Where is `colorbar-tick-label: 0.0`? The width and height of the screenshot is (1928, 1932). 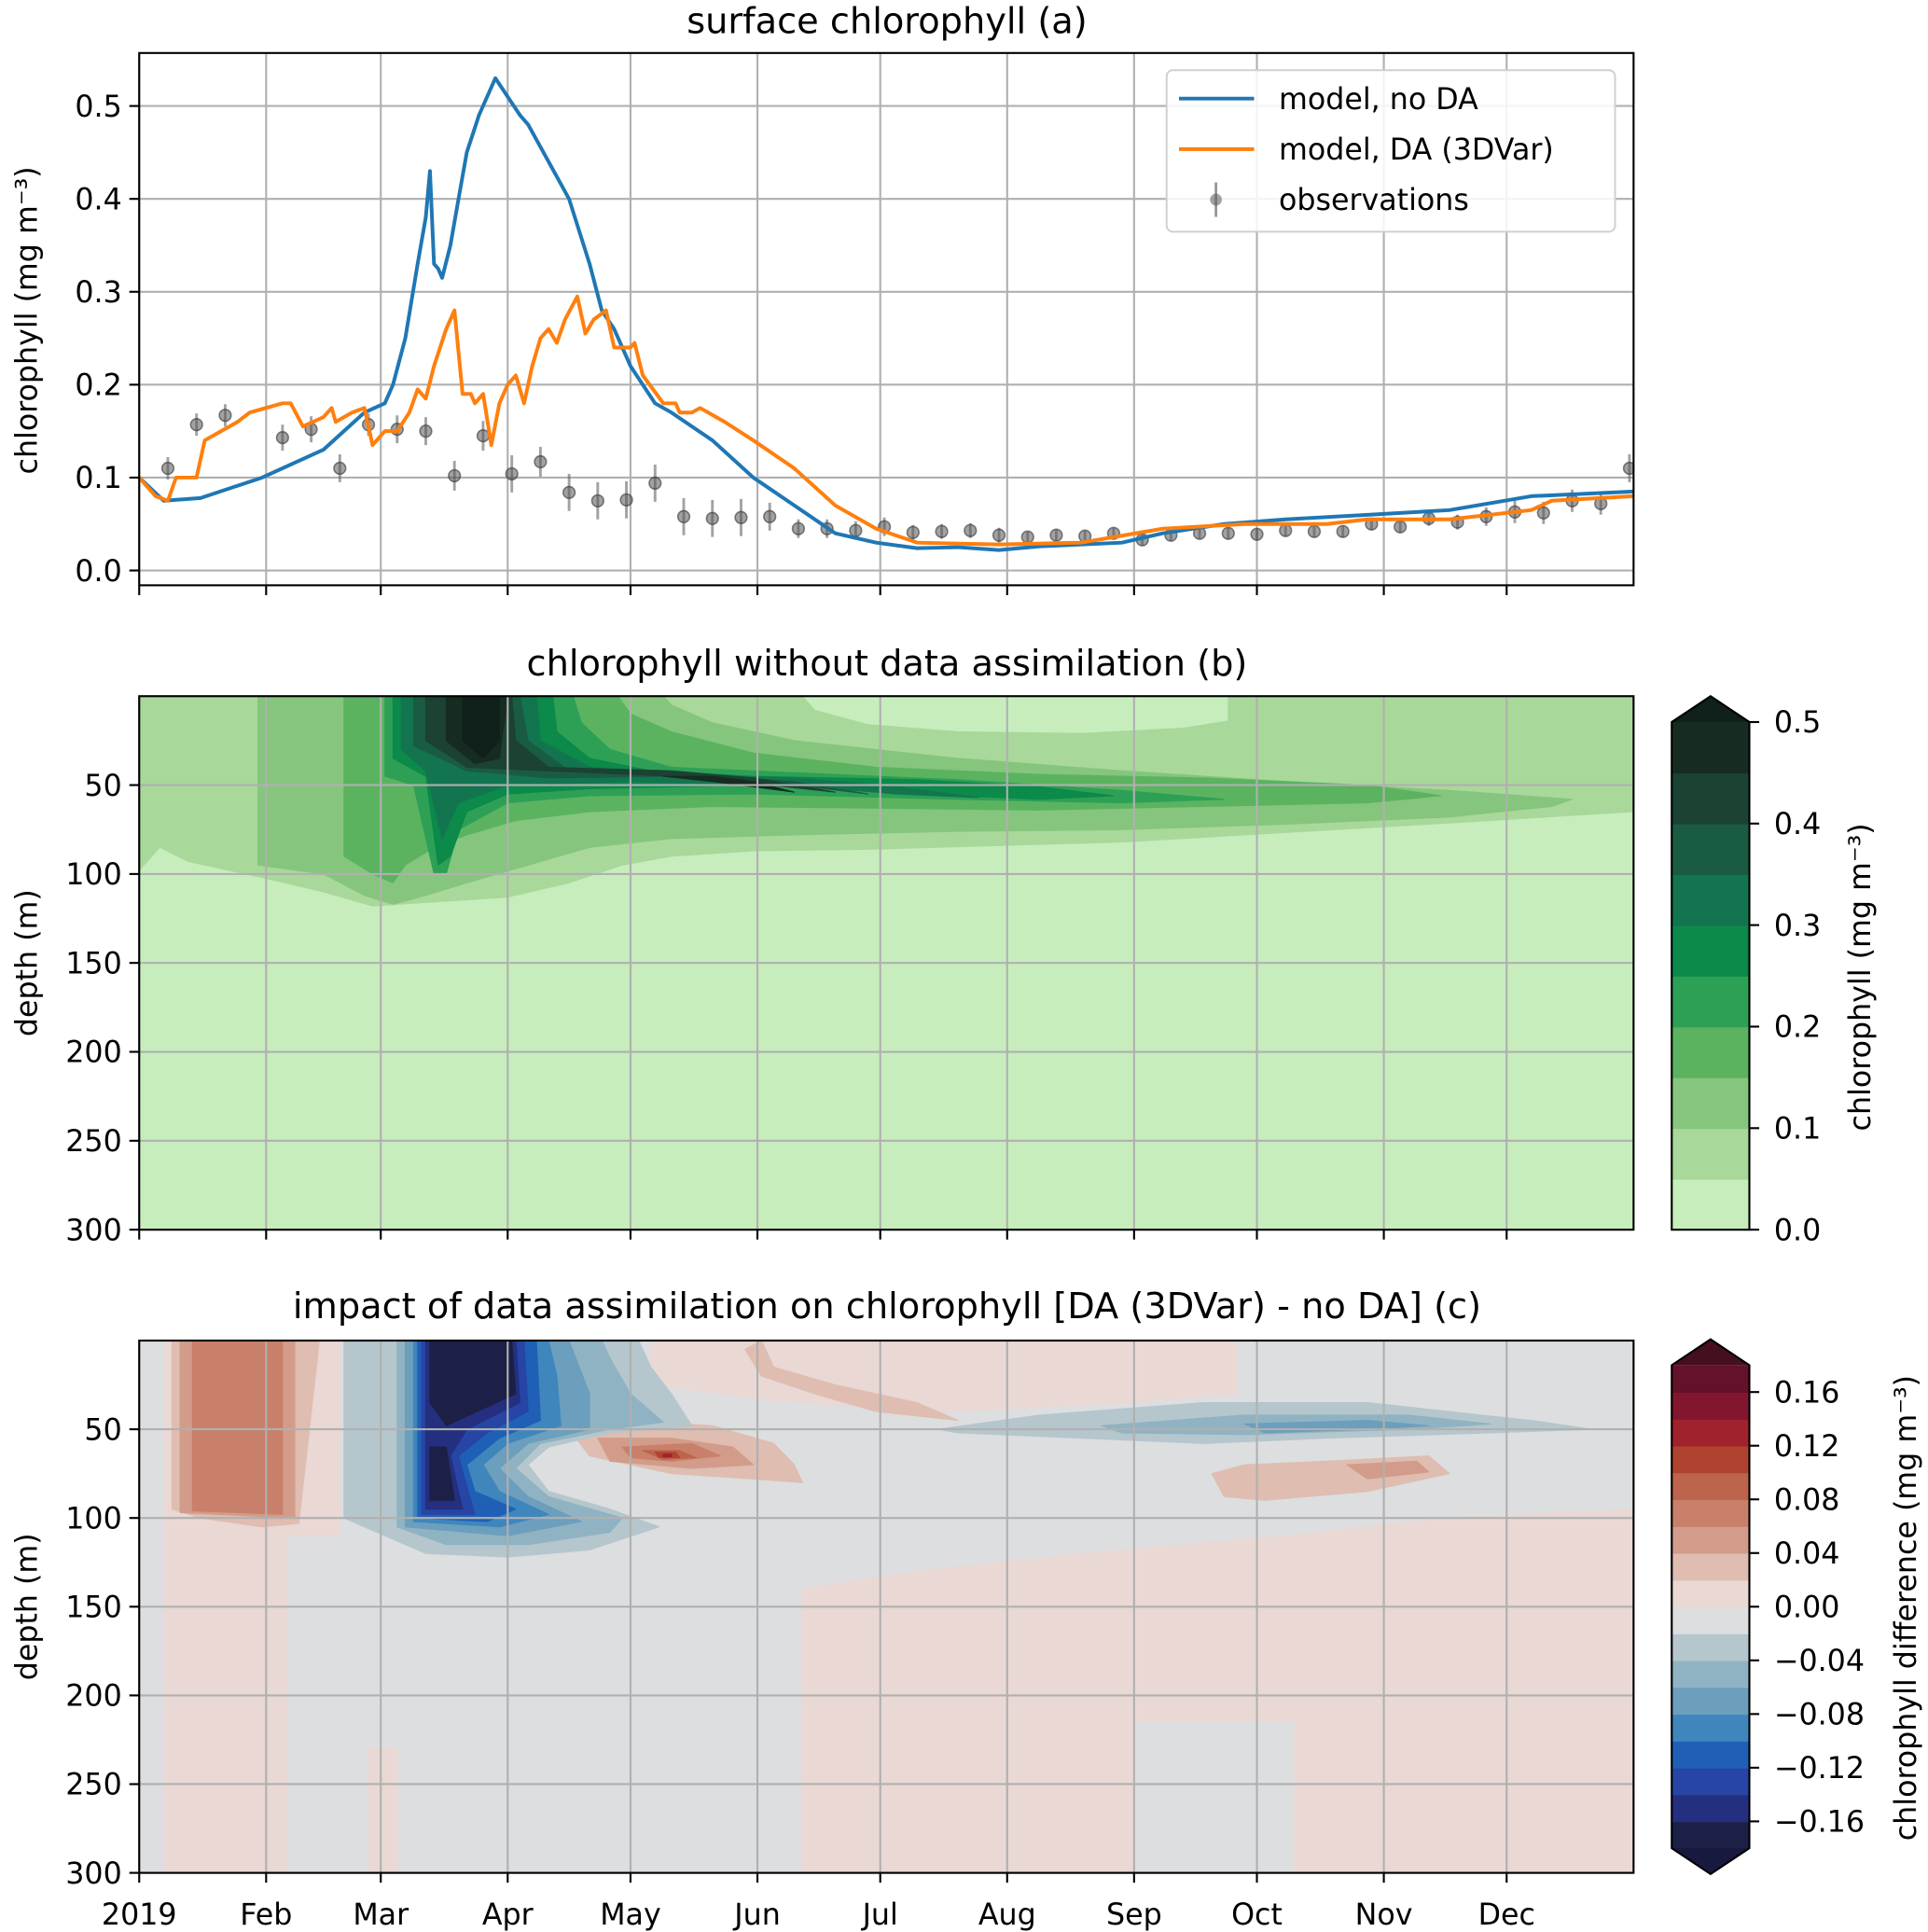
colorbar-tick-label: 0.0 is located at coordinates (1797, 1230).